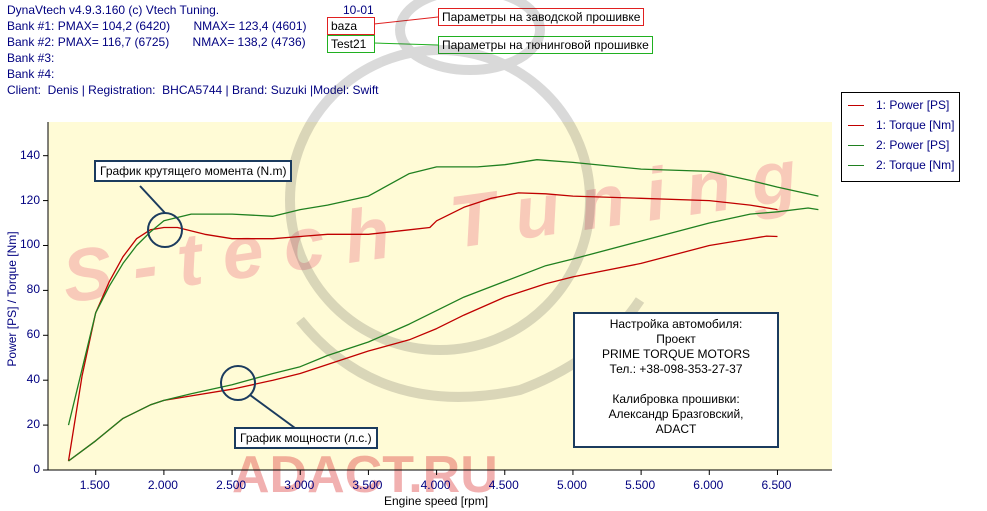  I want to click on x-tick-label: 6.000, so click(708, 485).